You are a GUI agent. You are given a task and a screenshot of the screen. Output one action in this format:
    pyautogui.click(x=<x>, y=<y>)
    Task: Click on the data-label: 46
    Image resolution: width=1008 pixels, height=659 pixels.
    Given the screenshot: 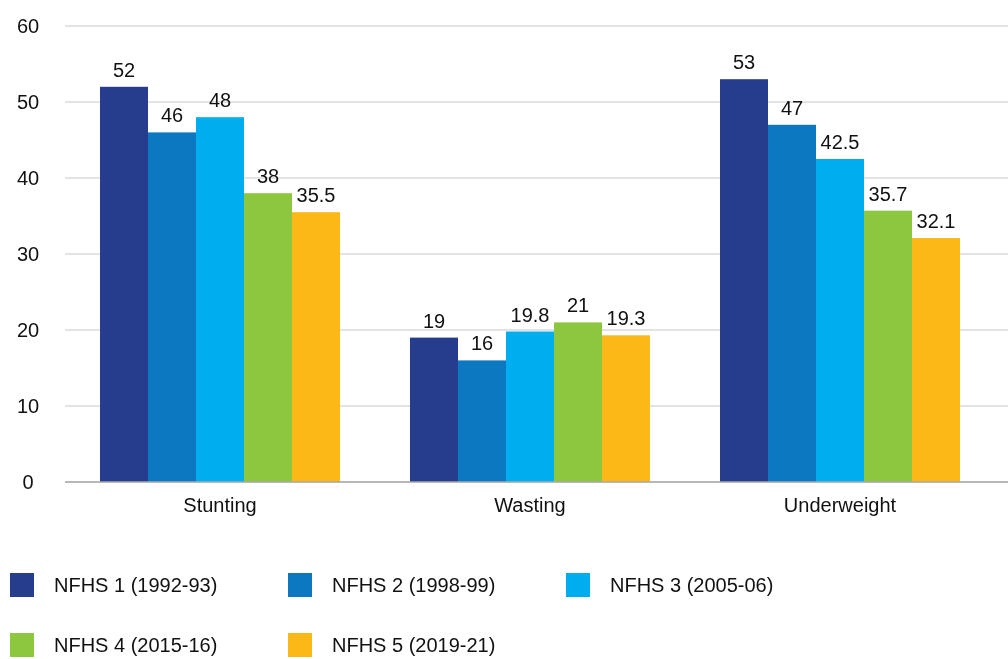 What is the action you would take?
    pyautogui.click(x=172, y=115)
    